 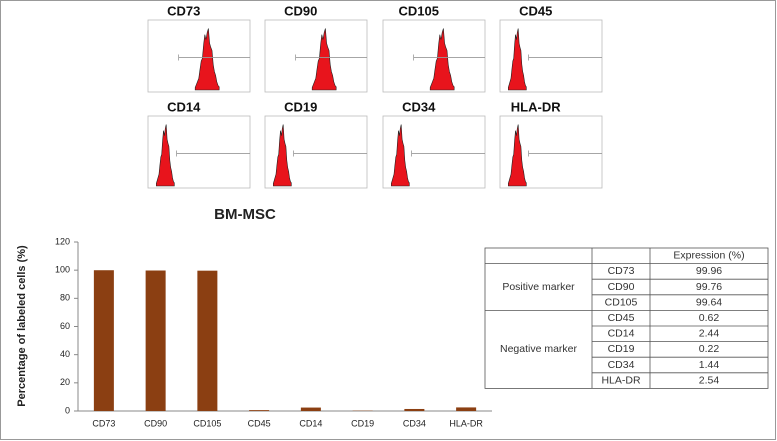 I want to click on x-tick-label: CD45, so click(x=259, y=423).